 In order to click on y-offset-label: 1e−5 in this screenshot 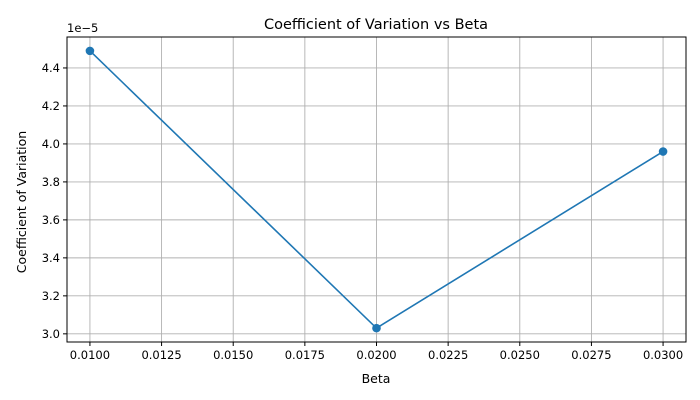, I will do `click(82, 28)`.